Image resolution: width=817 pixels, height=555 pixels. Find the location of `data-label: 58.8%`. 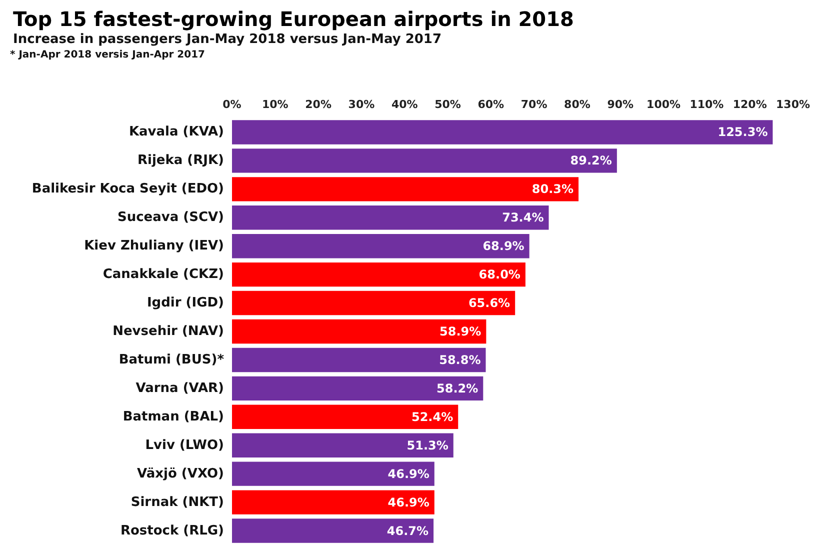

data-label: 58.8% is located at coordinates (460, 359).